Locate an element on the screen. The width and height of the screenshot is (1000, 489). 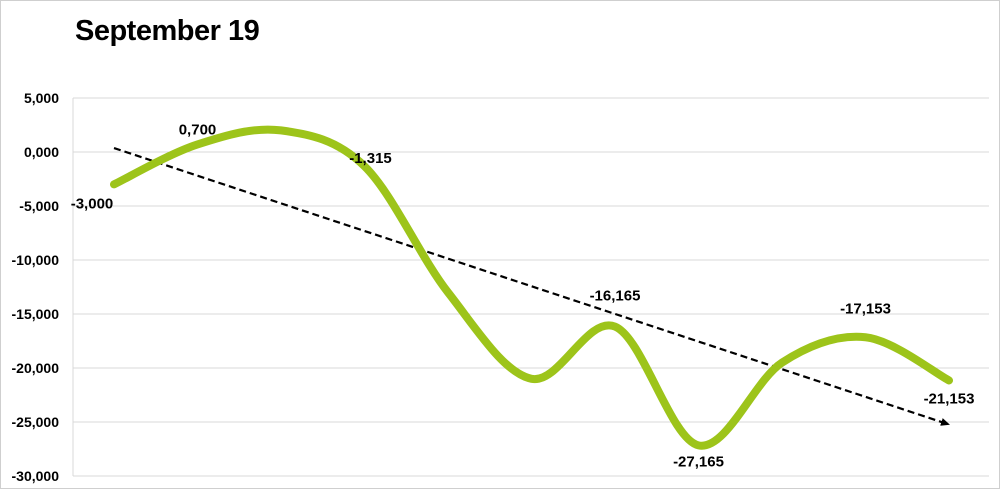
data-label: -21,153 is located at coordinates (949, 398).